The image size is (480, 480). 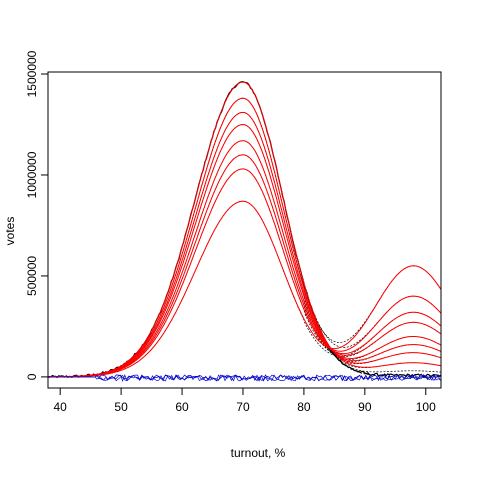 I want to click on x-tick-label: 60, so click(x=182, y=407).